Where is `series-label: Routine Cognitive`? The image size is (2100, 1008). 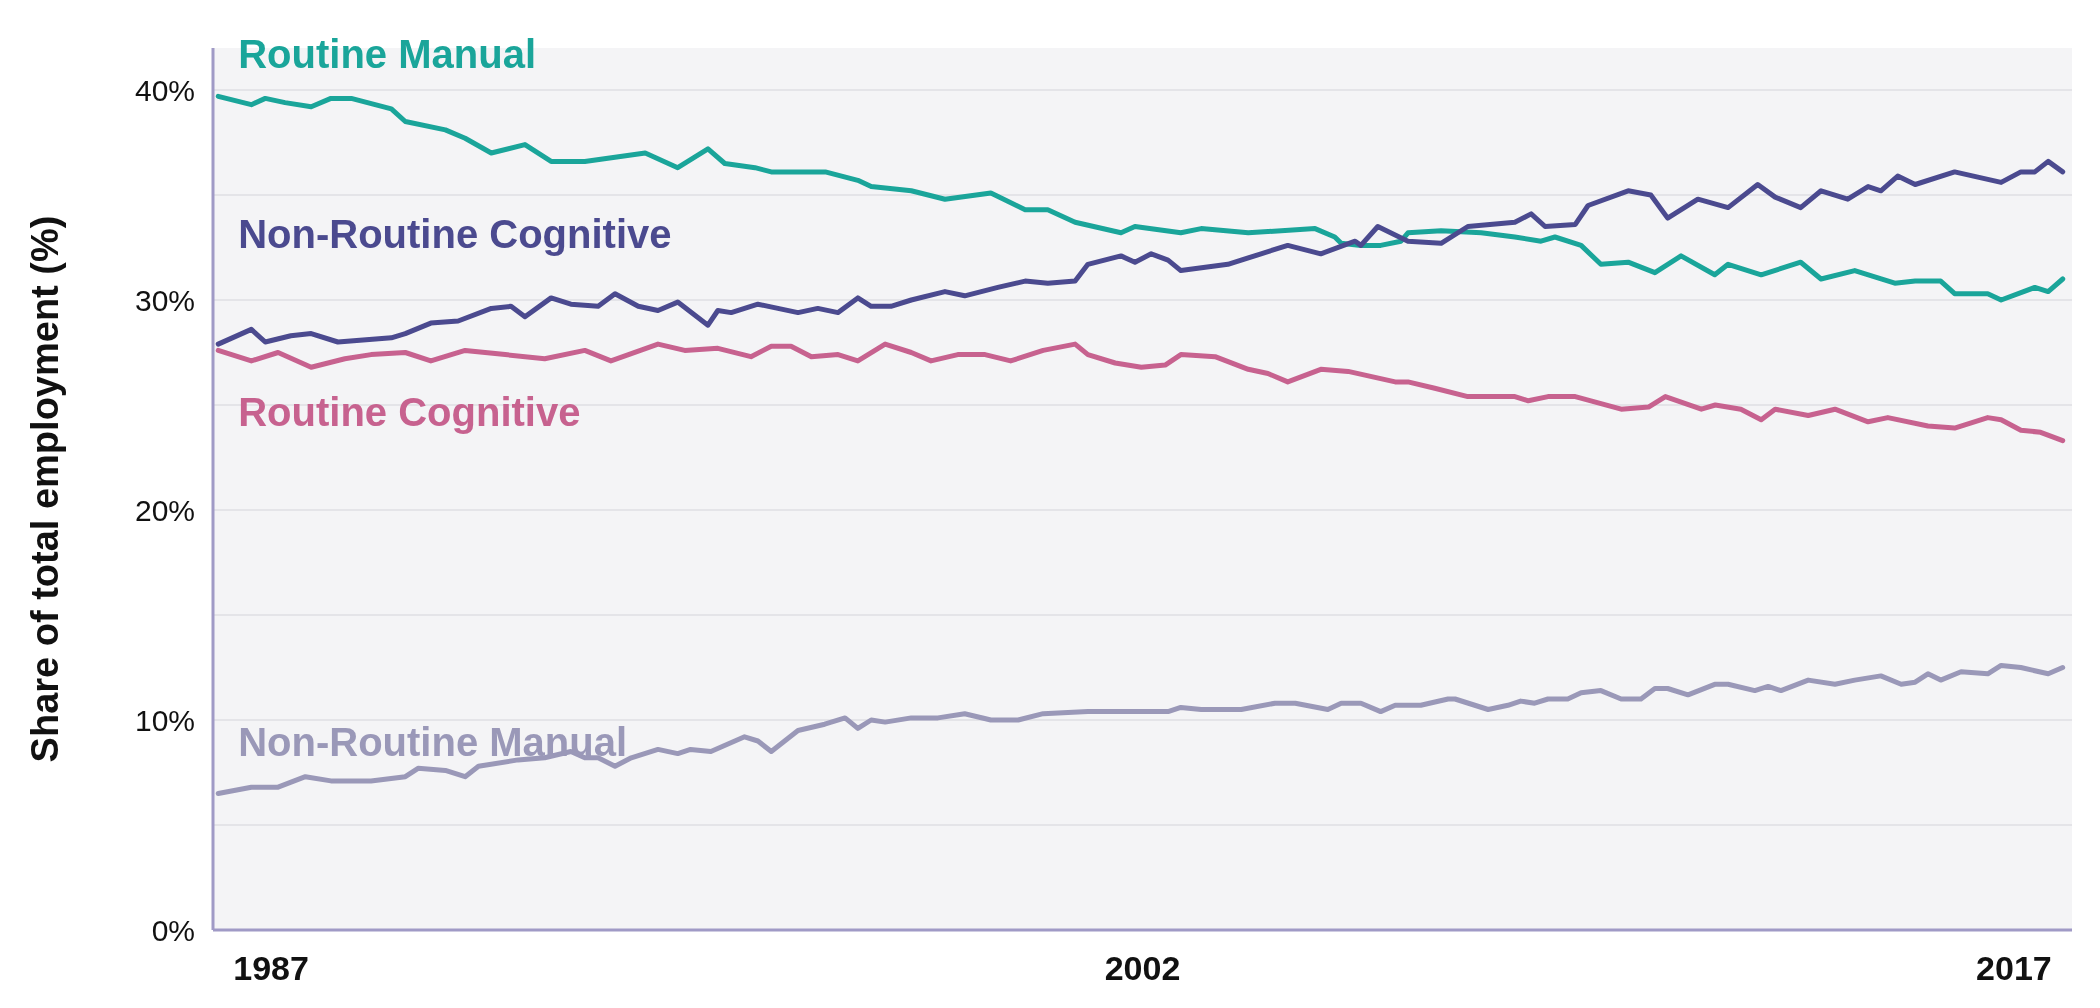
series-label: Routine Cognitive is located at coordinates (409, 412).